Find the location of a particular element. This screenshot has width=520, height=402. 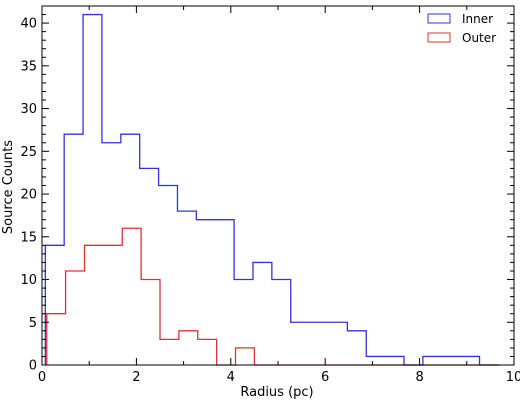

x-tick-label: 8 is located at coordinates (419, 377).